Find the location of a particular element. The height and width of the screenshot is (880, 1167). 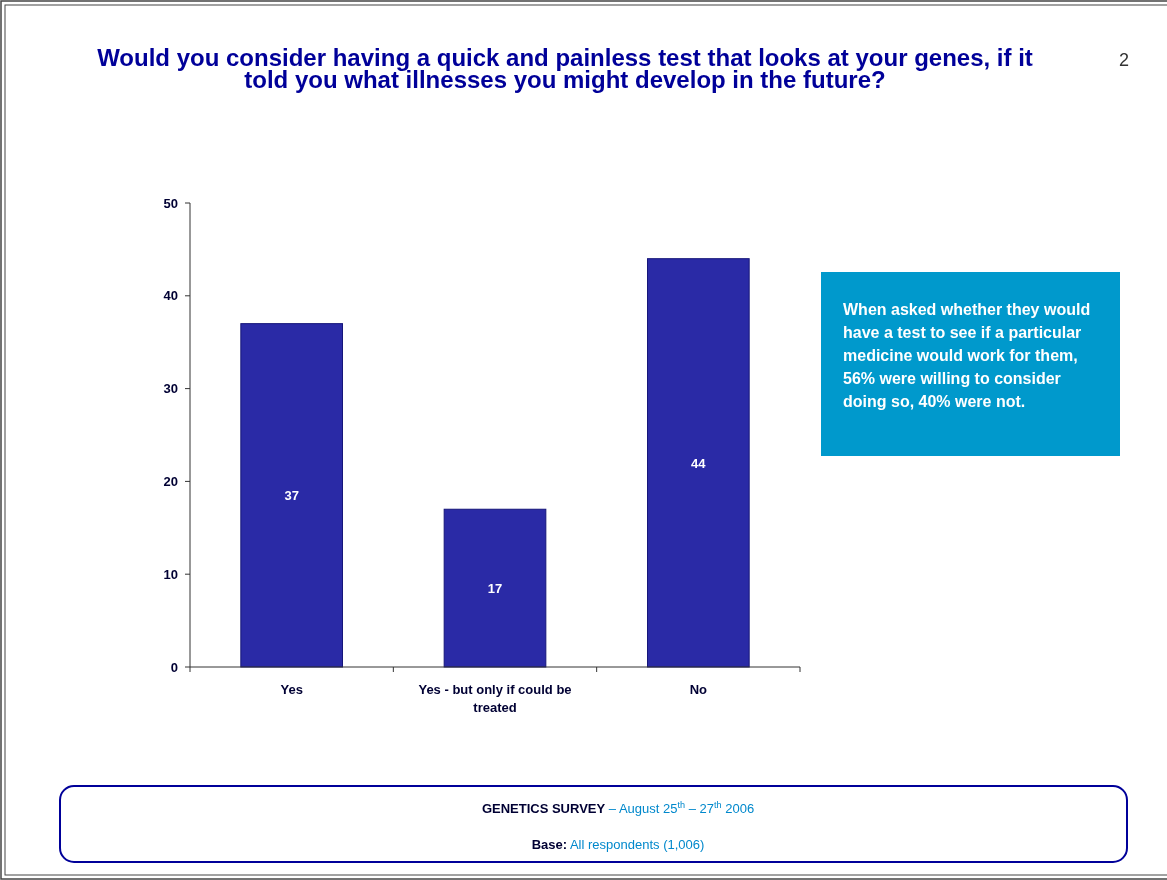

text: – August 25$^{th}$ – 27$^{th}$ 2006 is located at coordinates (681, 808).